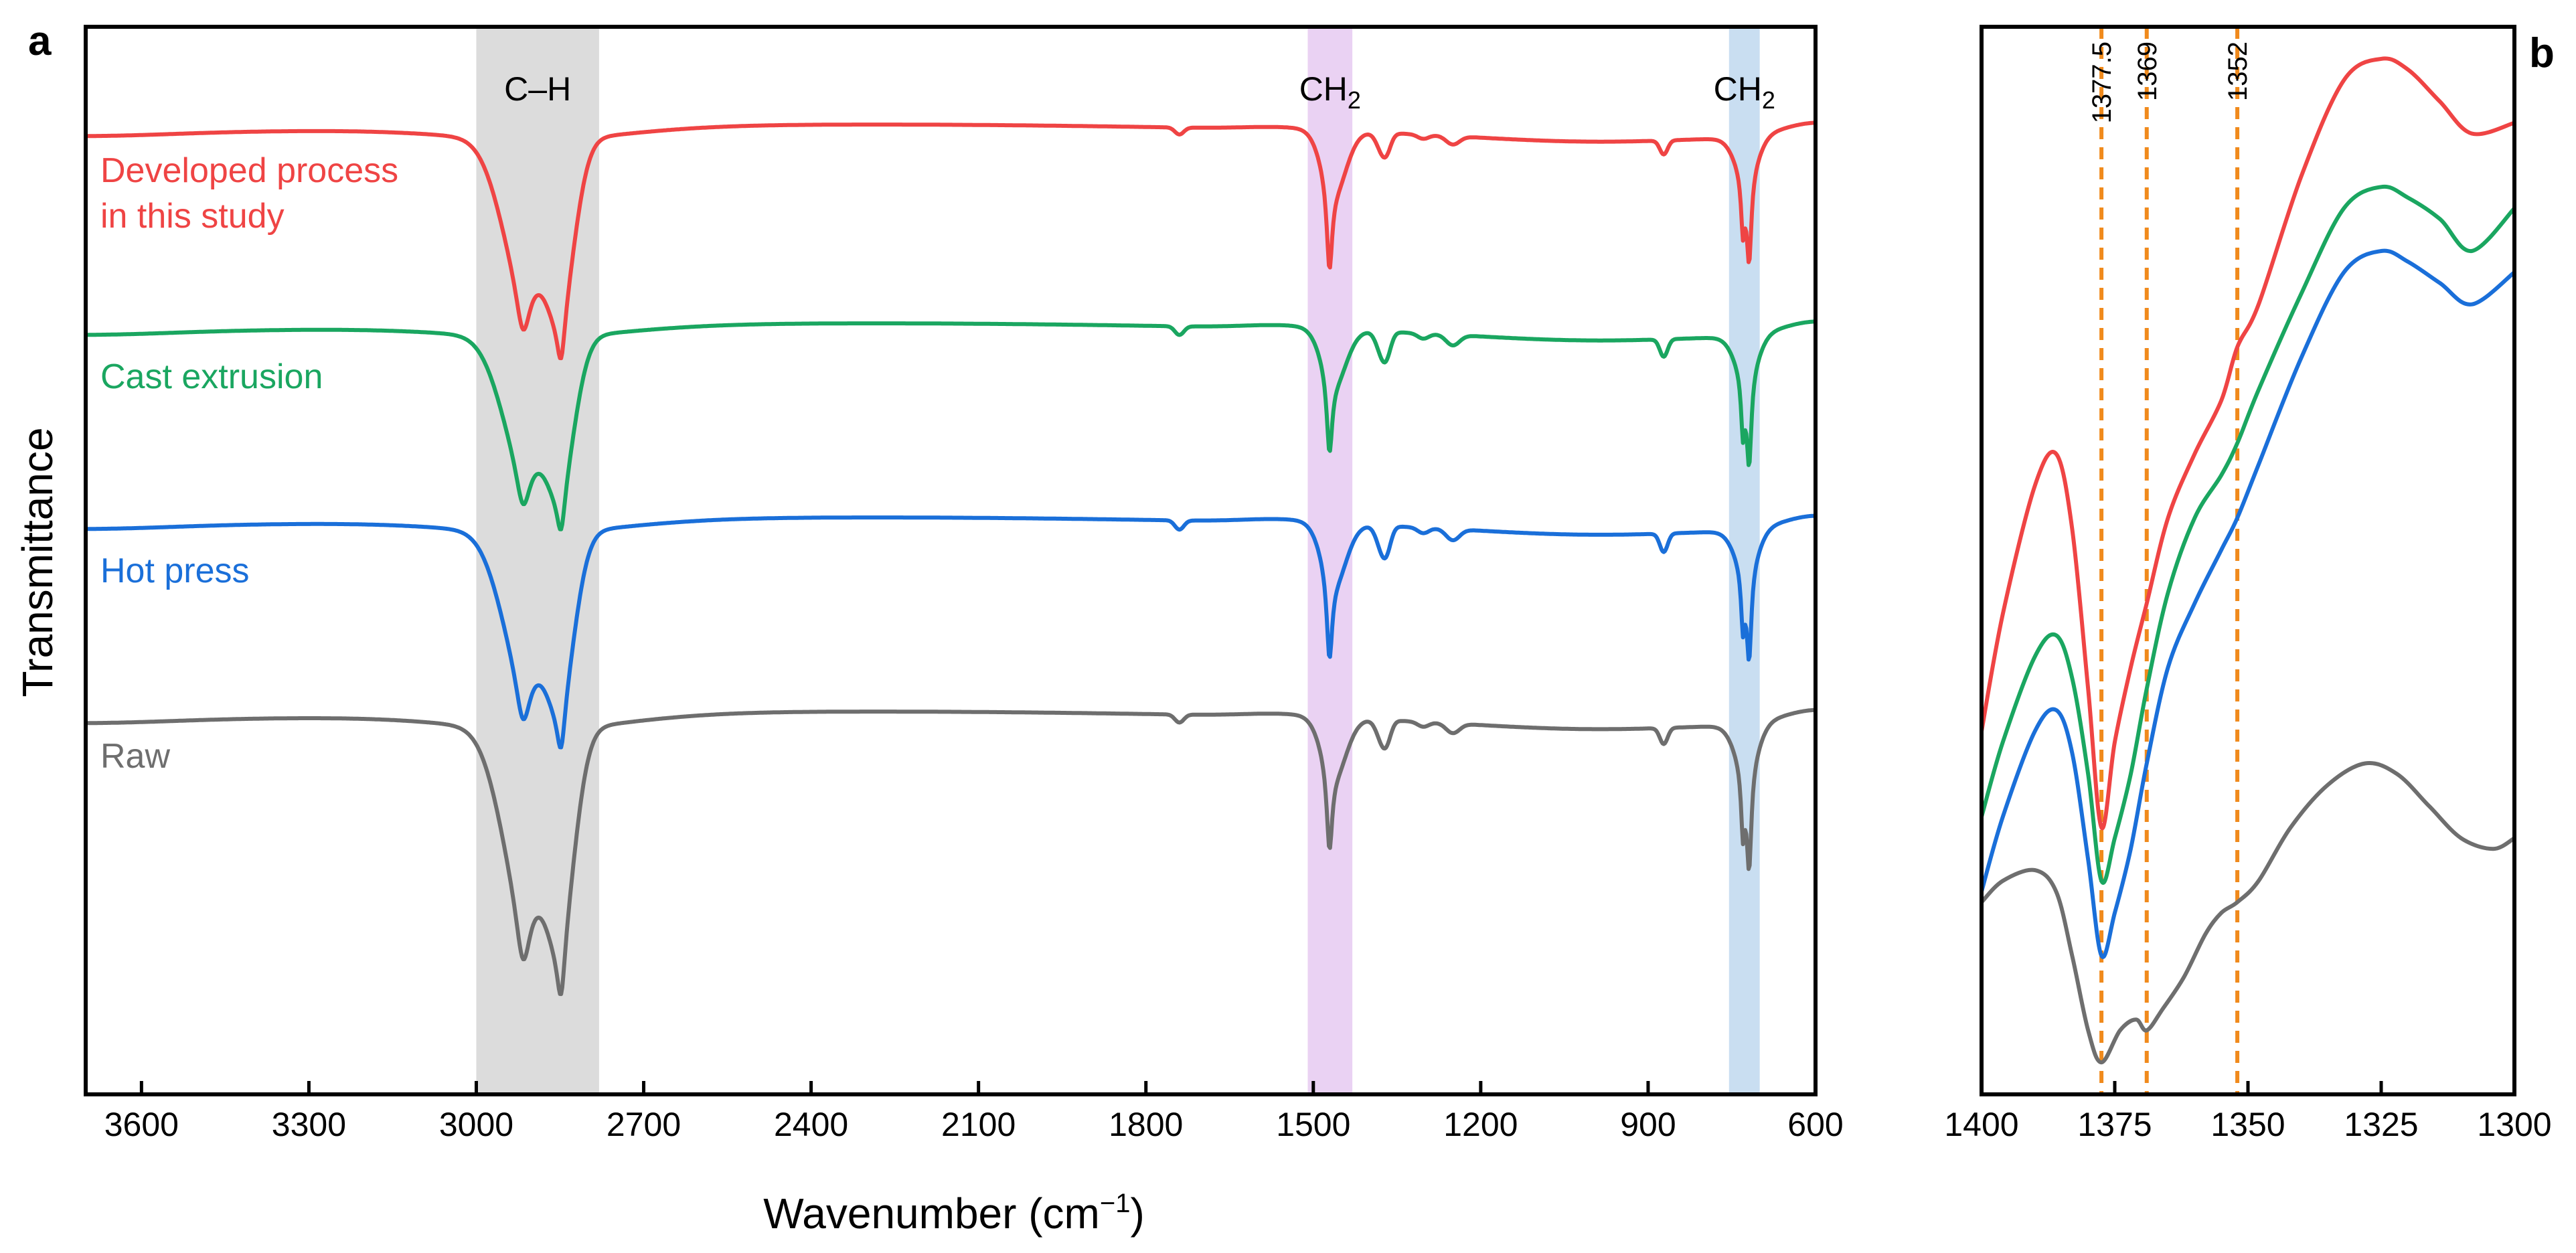 This screenshot has height=1253, width=2576. I want to click on band-label-1: CH2, so click(1330, 92).